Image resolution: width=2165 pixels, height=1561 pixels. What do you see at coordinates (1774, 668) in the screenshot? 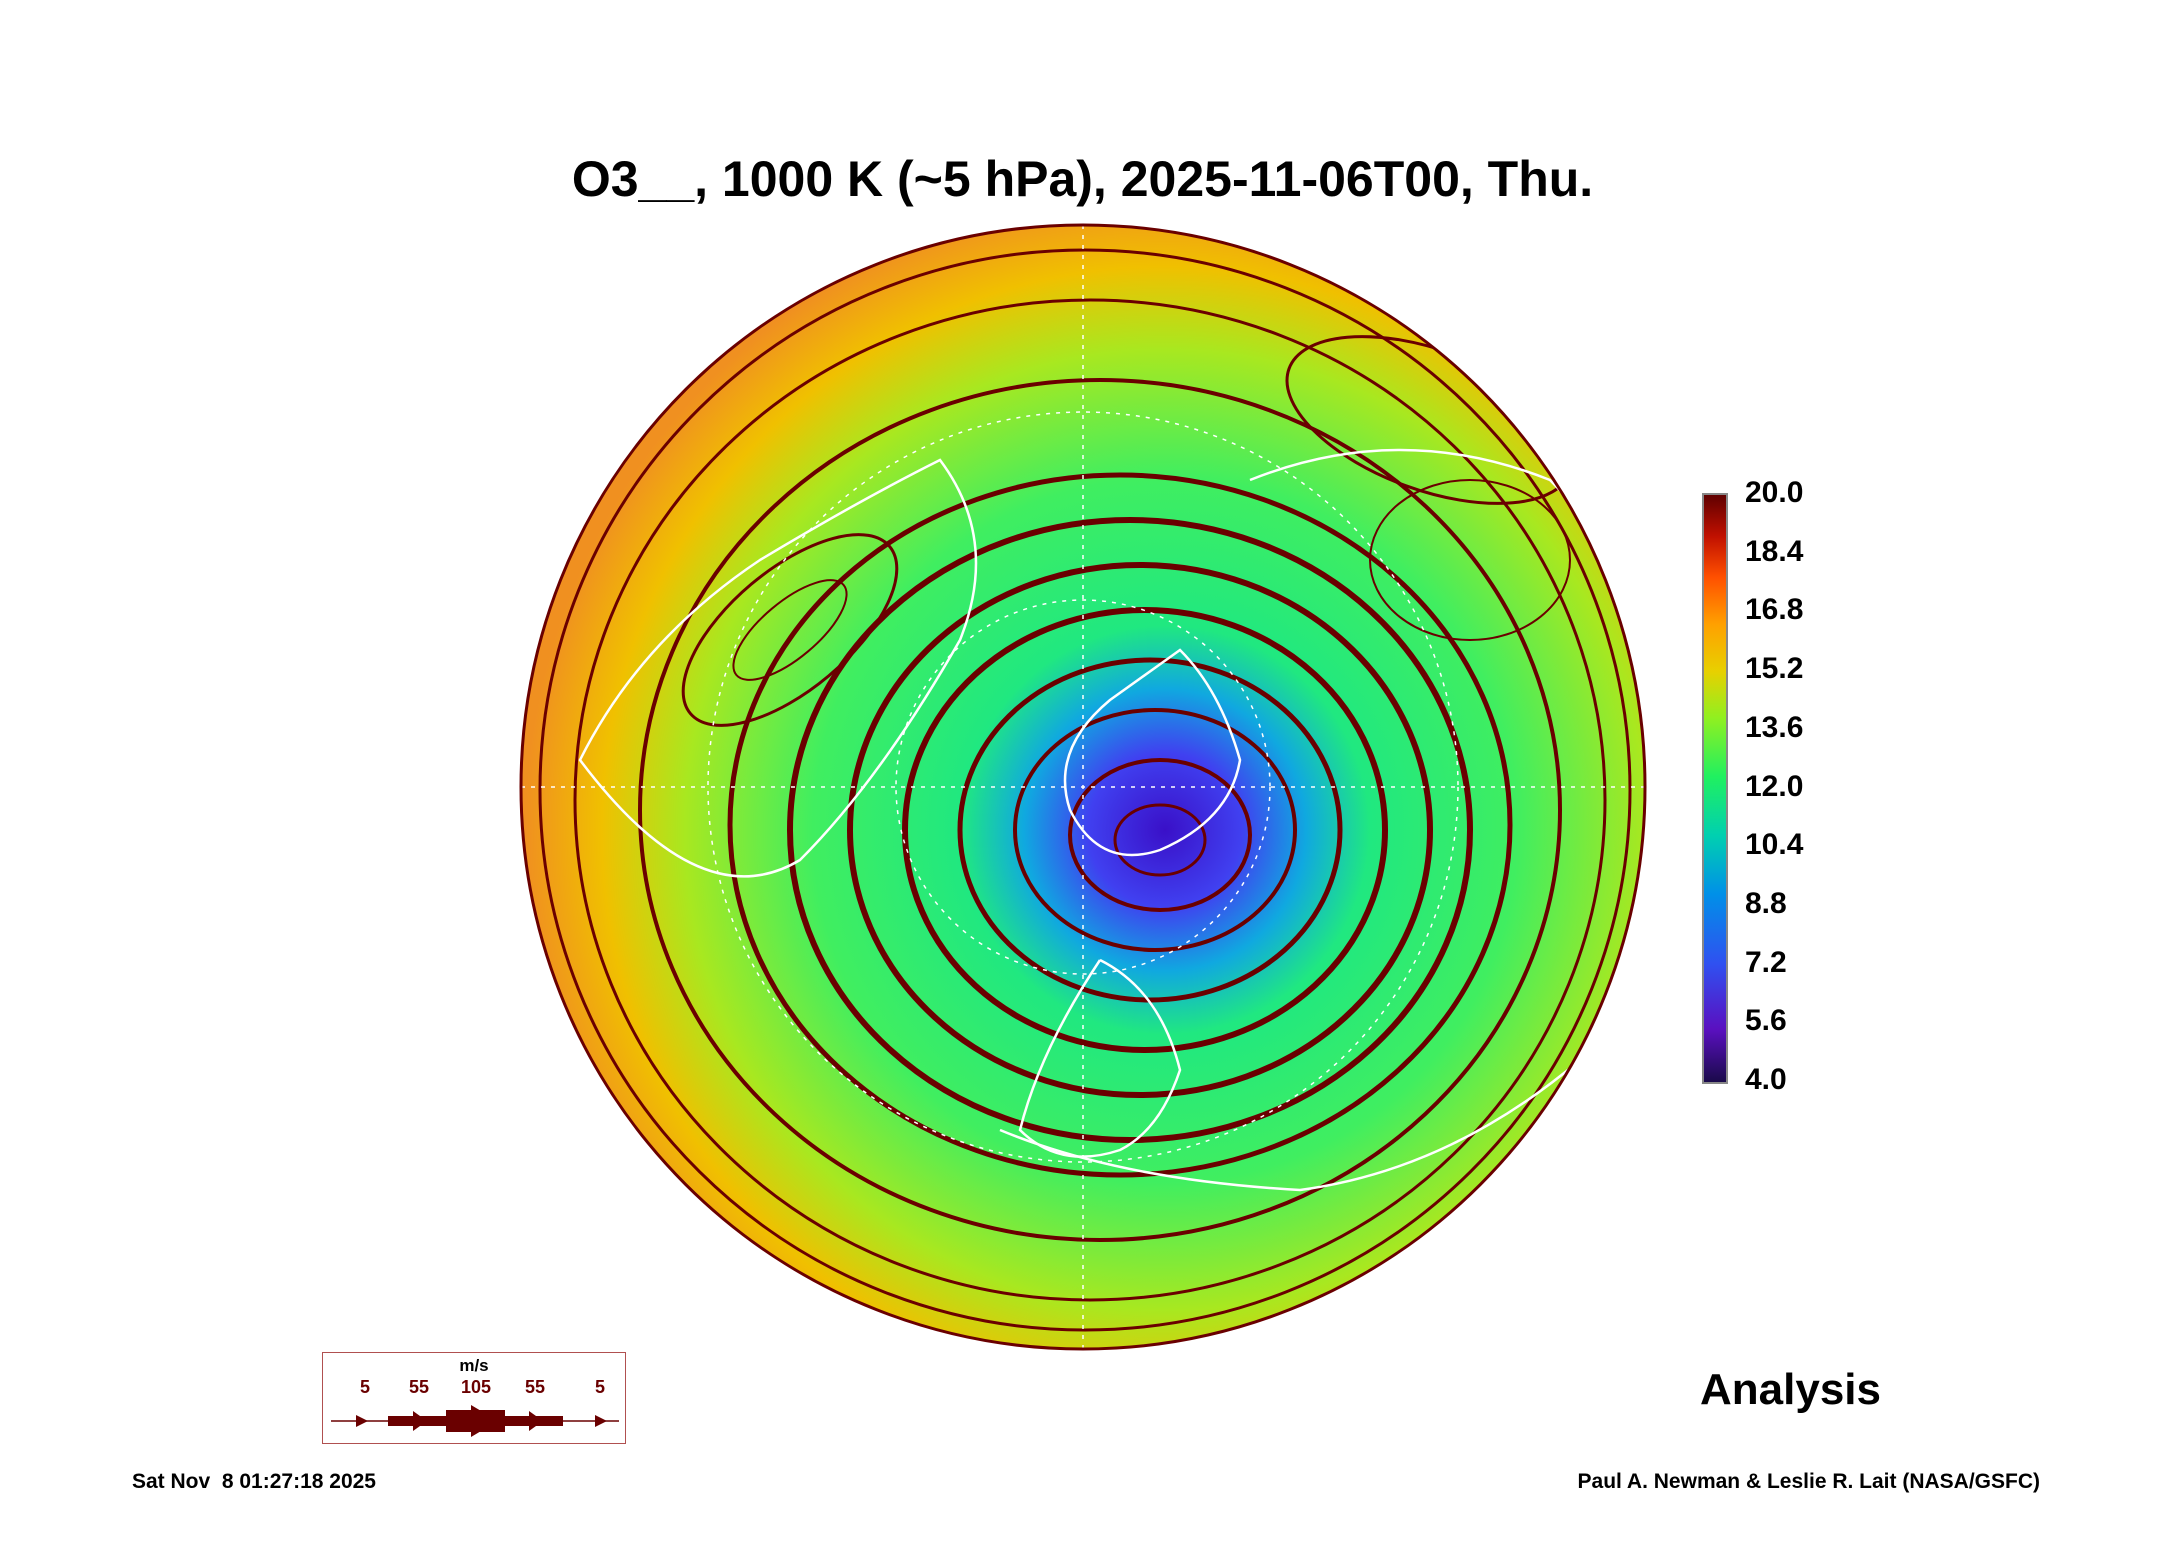
I see `colorbar-tick: 15.2` at bounding box center [1774, 668].